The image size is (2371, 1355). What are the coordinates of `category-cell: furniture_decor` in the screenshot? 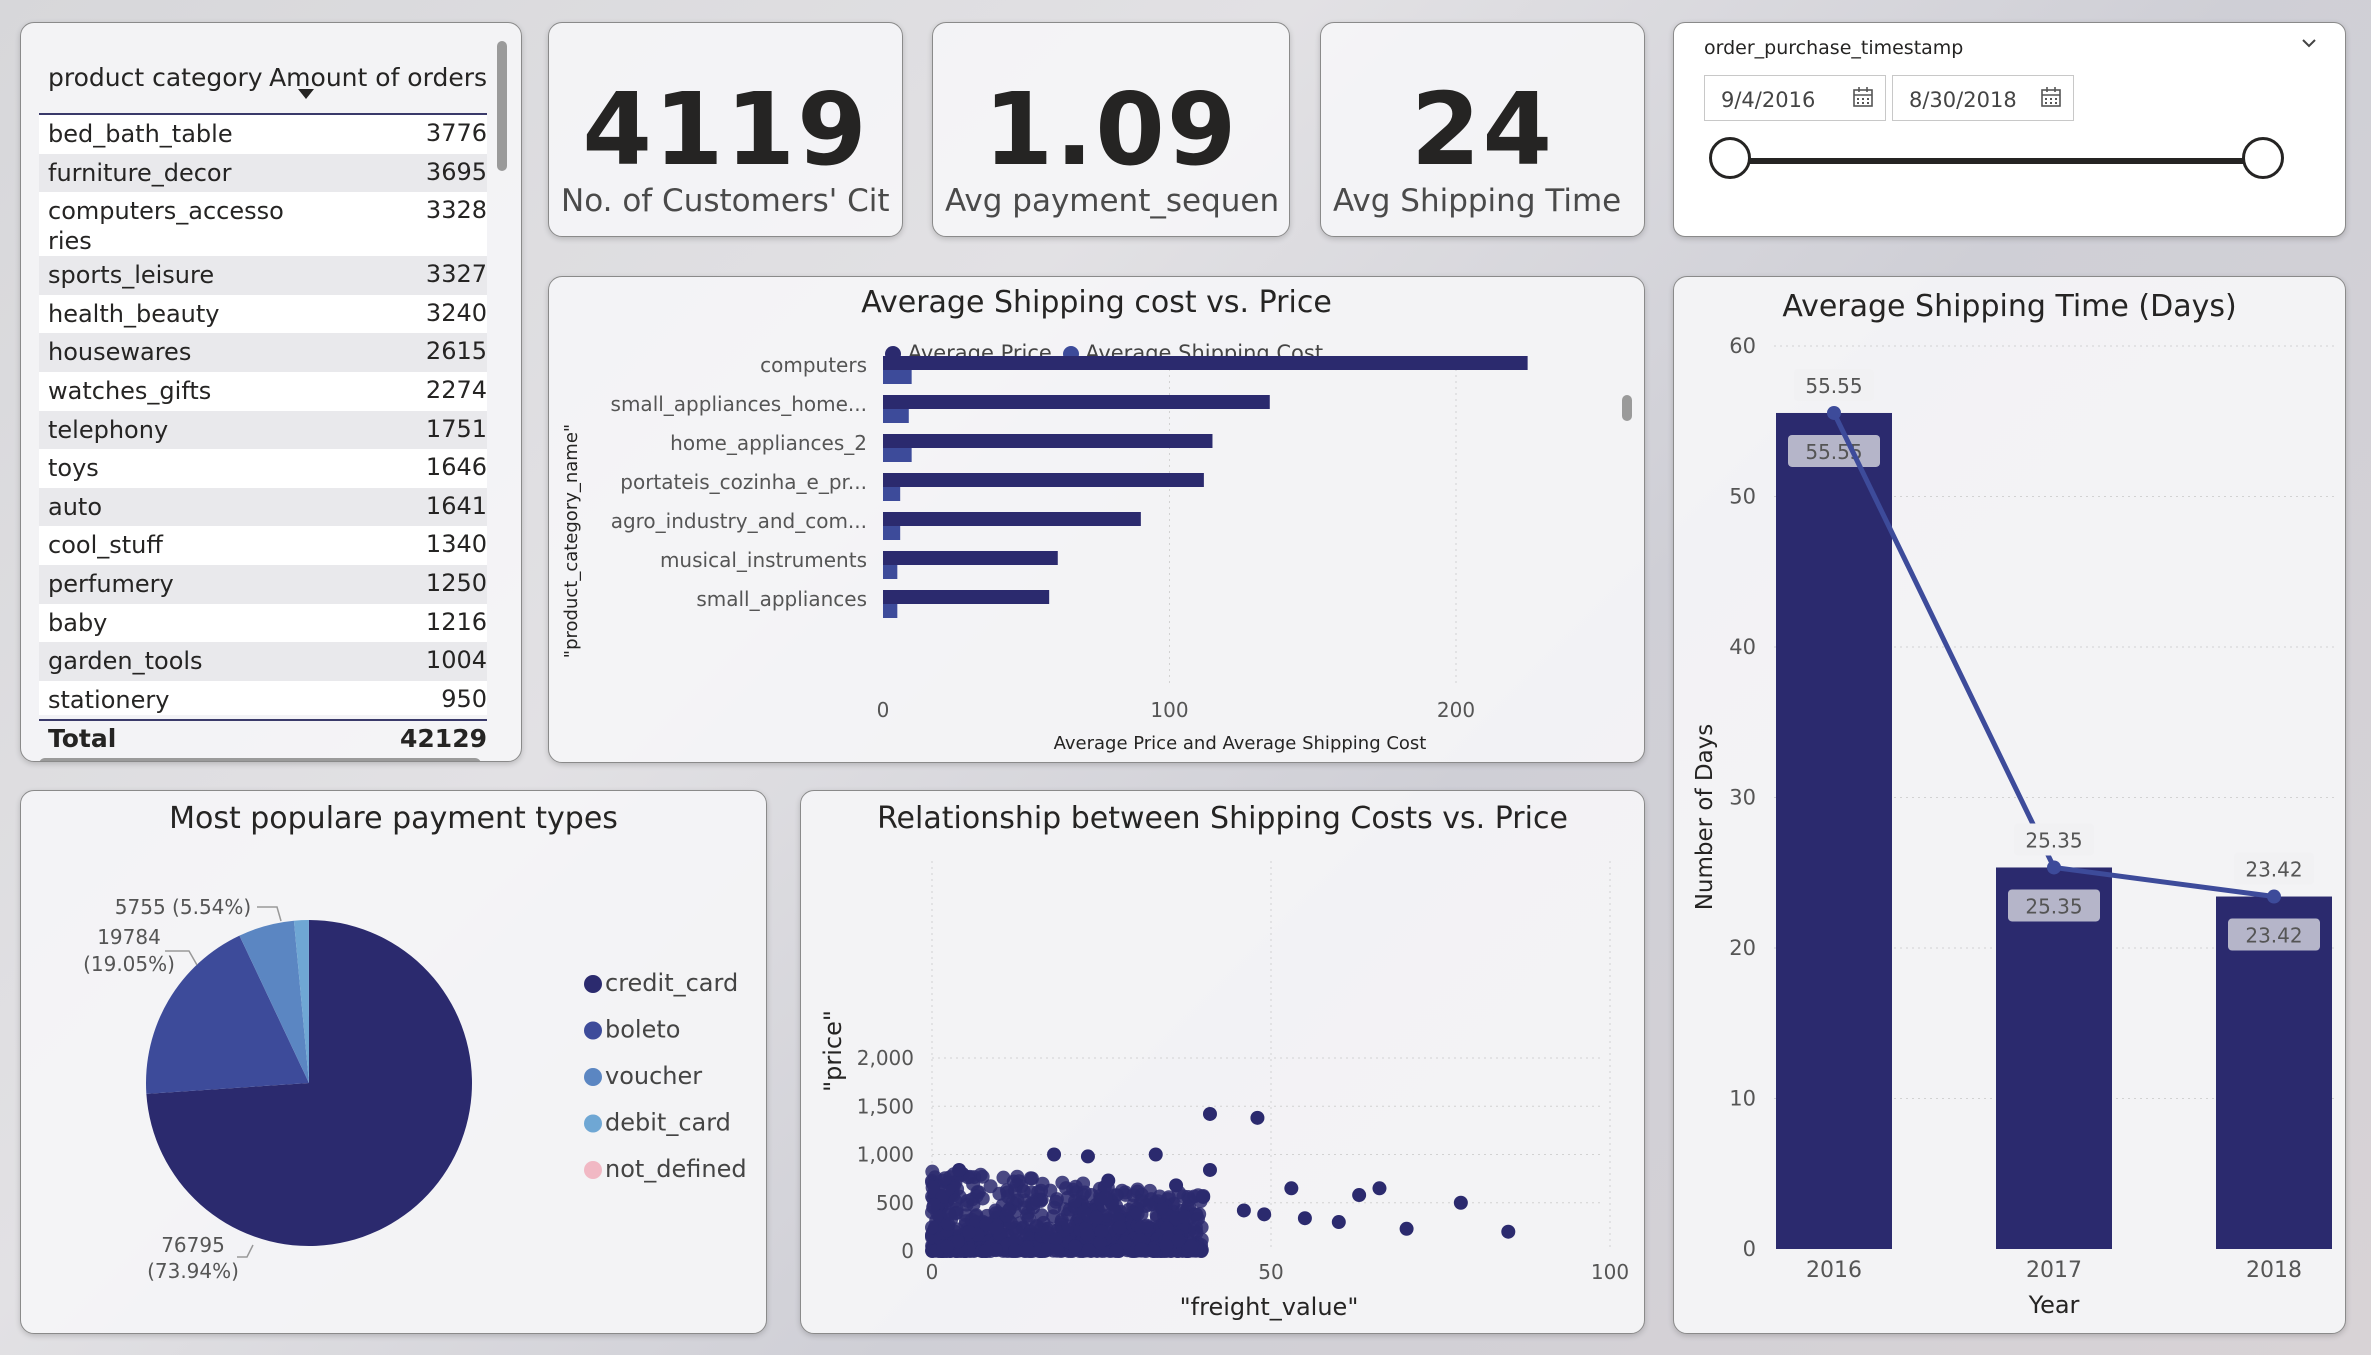 It's located at (140, 172).